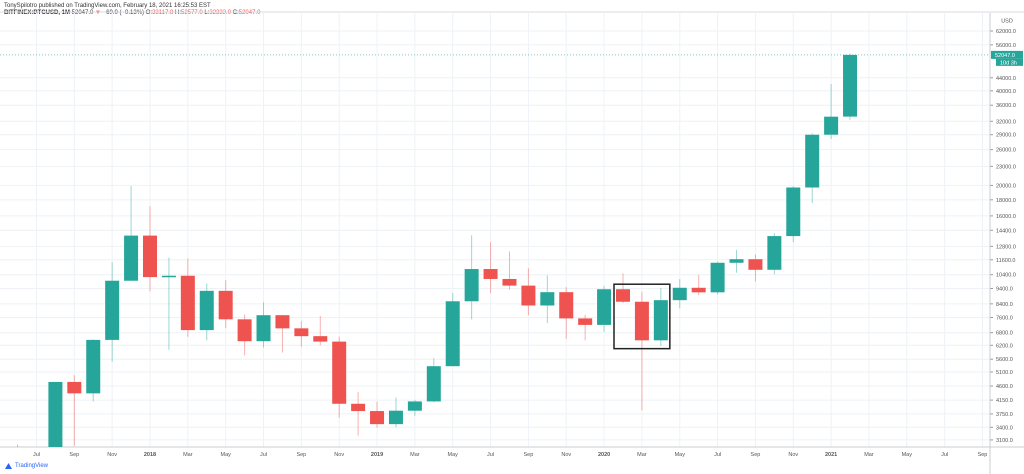 This screenshot has width=1024, height=474. Describe the element at coordinates (1004, 401) in the screenshot. I see `y-tick-label: 4150.0` at that location.